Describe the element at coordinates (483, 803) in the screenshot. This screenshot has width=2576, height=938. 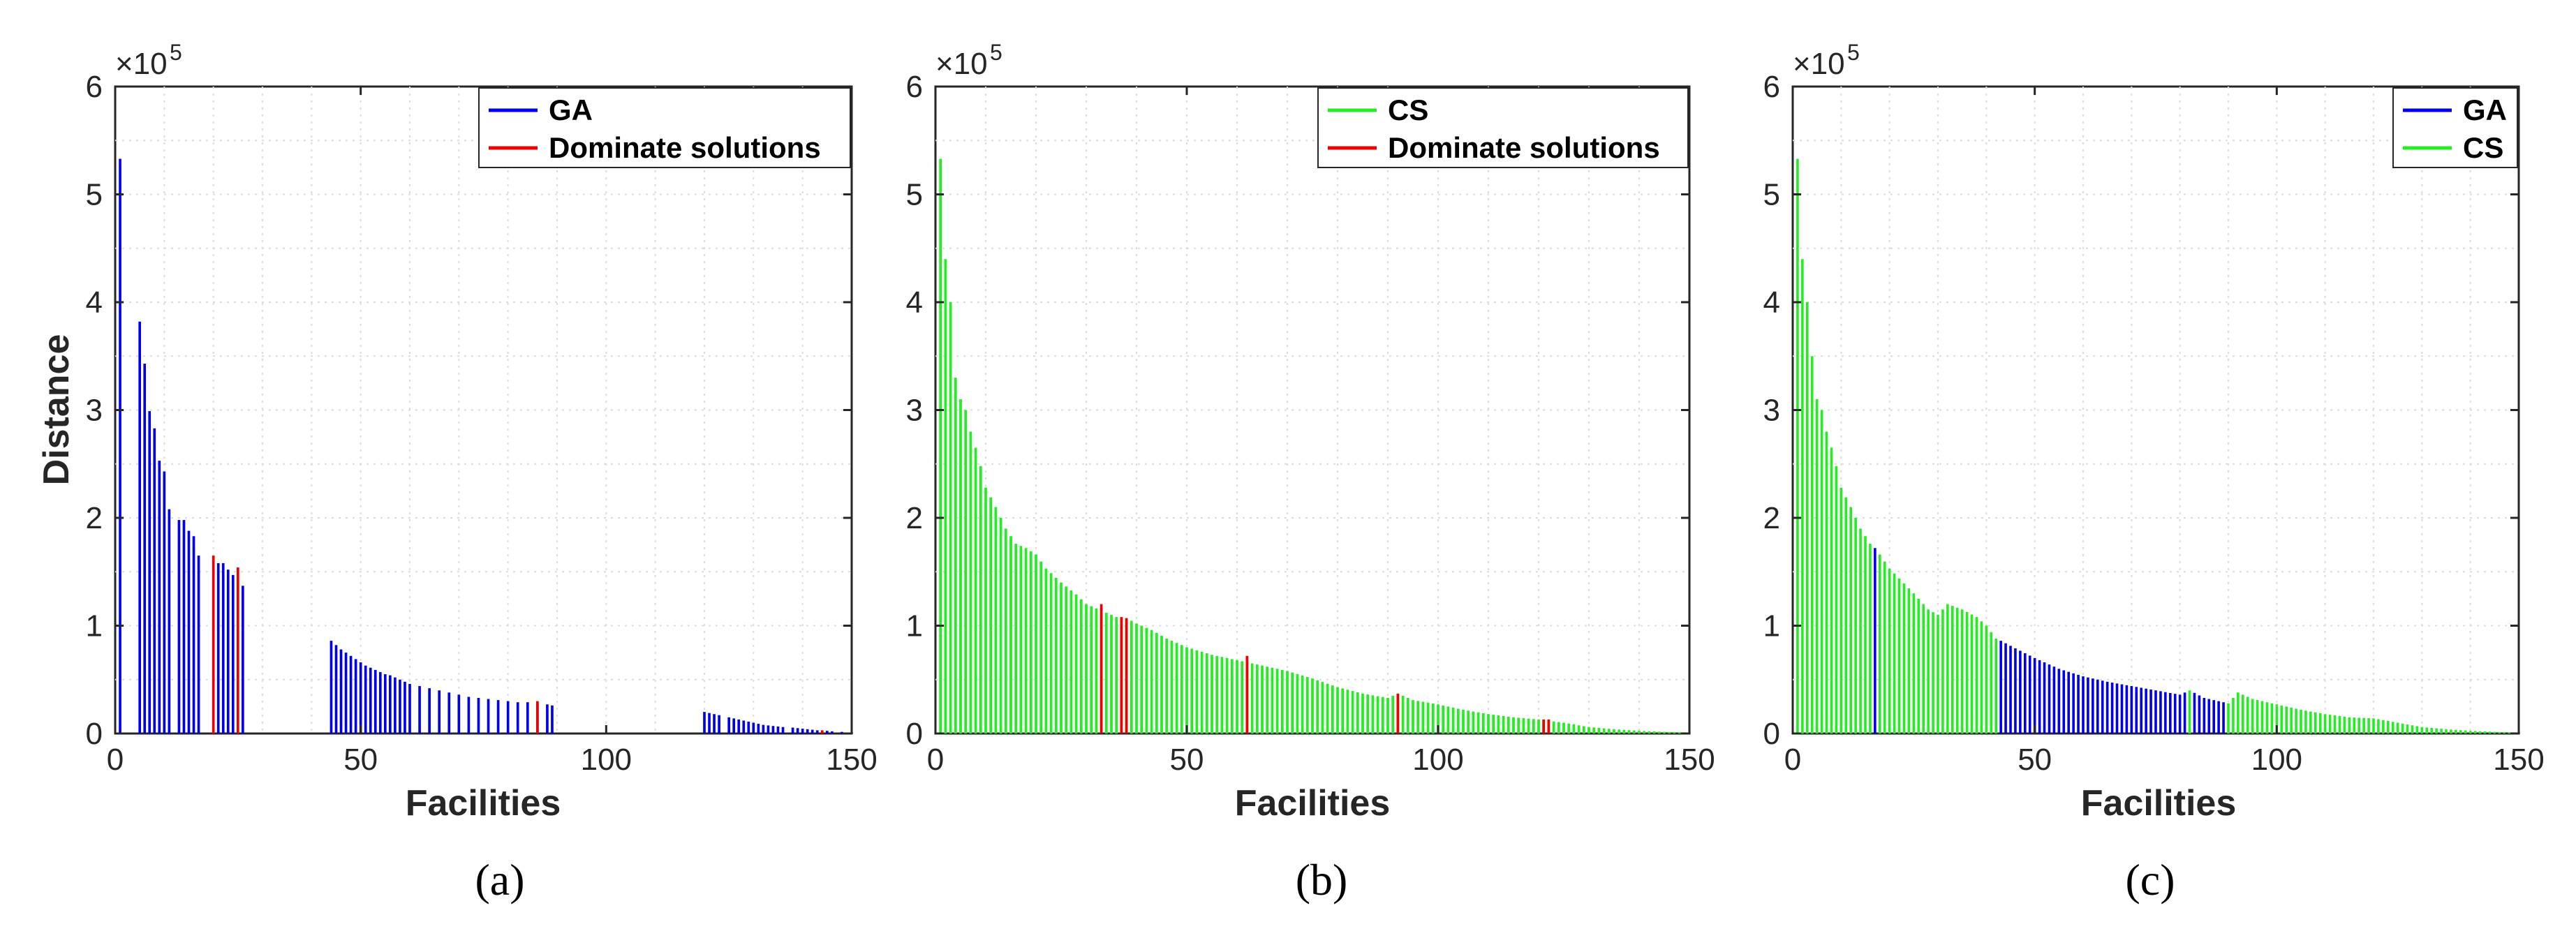
I see `x-axis-label-a: Facilities` at that location.